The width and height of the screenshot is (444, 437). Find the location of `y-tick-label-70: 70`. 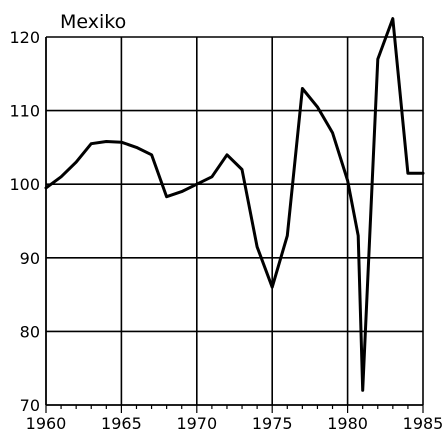

y-tick-label-70: 70 is located at coordinates (30, 405).